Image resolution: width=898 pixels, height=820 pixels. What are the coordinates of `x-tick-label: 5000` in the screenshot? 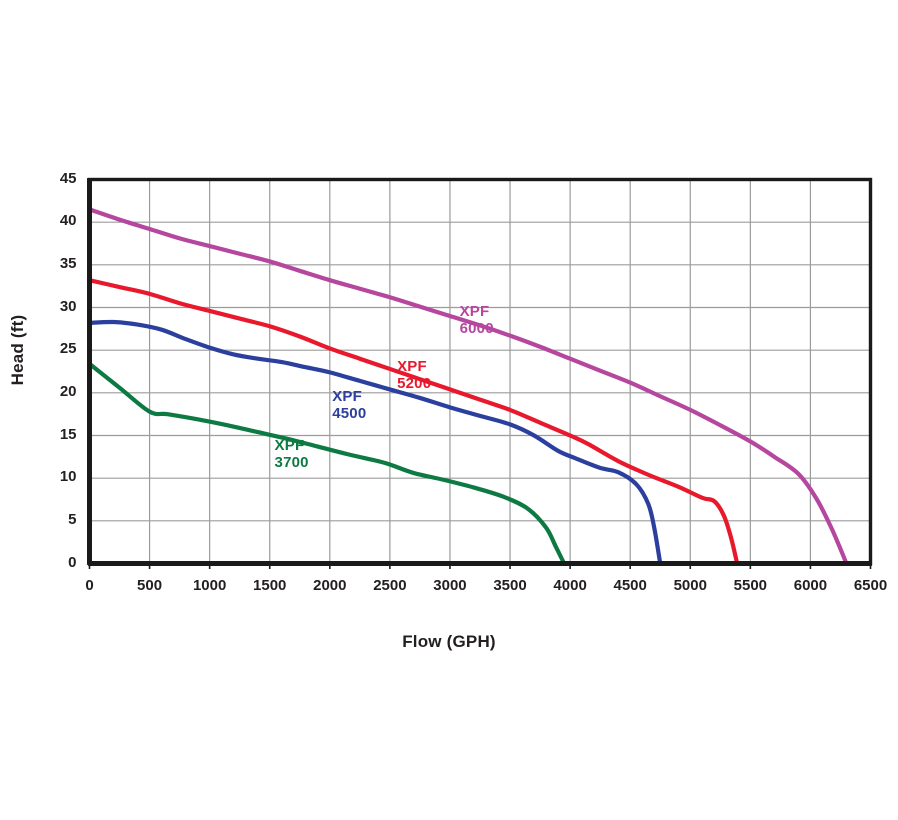 It's located at (690, 585).